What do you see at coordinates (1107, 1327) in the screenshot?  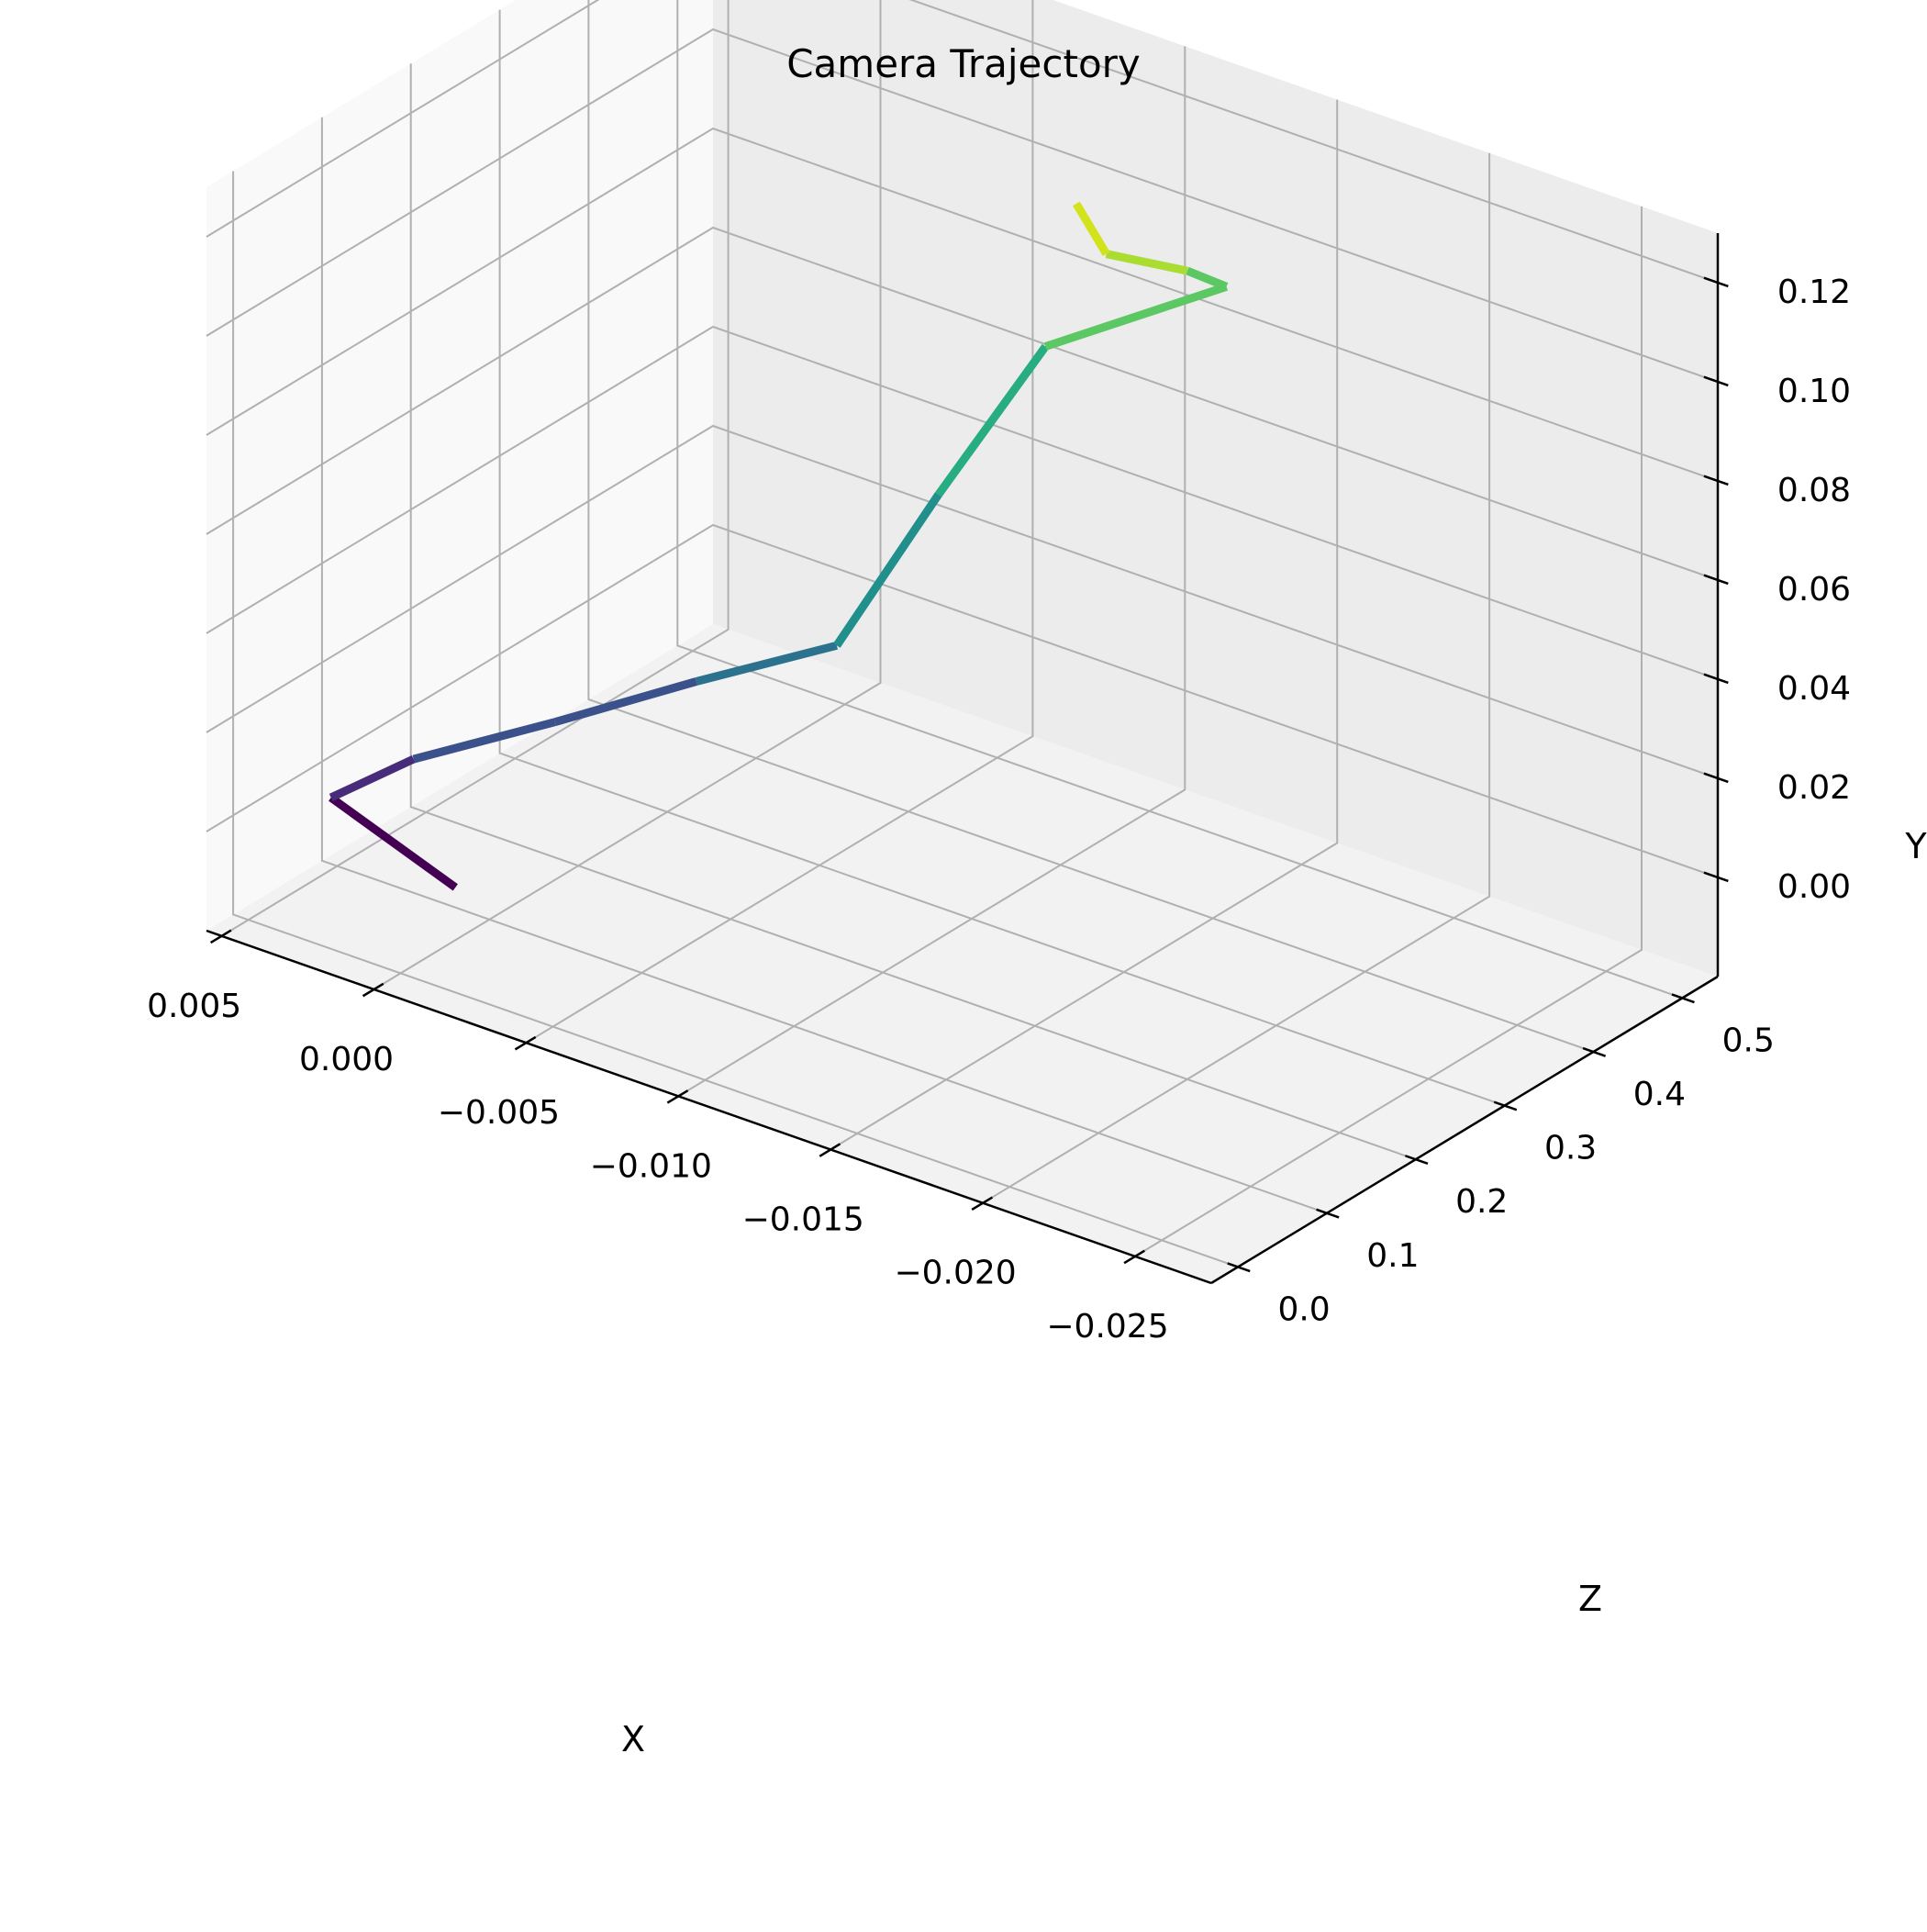 I see `x-tick-label: −0.025` at bounding box center [1107, 1327].